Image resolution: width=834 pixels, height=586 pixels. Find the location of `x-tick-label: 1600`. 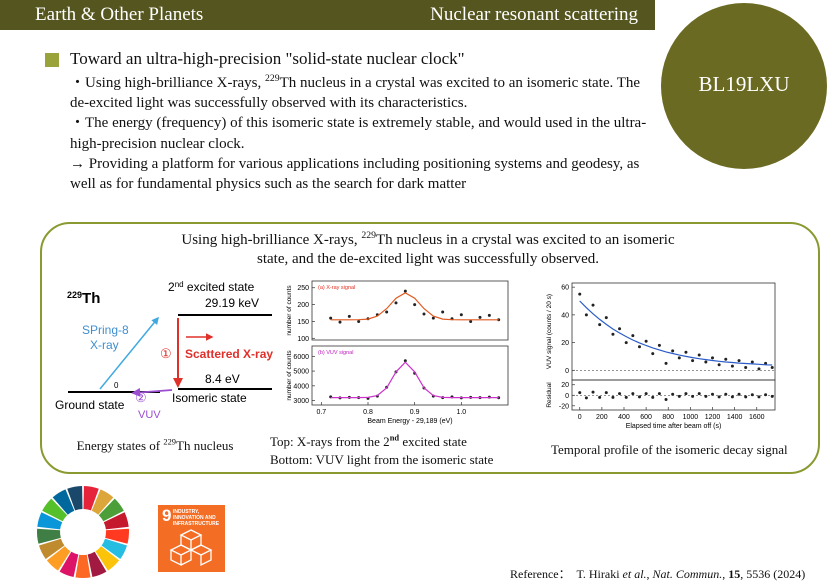

x-tick-label: 1600 is located at coordinates (757, 417).